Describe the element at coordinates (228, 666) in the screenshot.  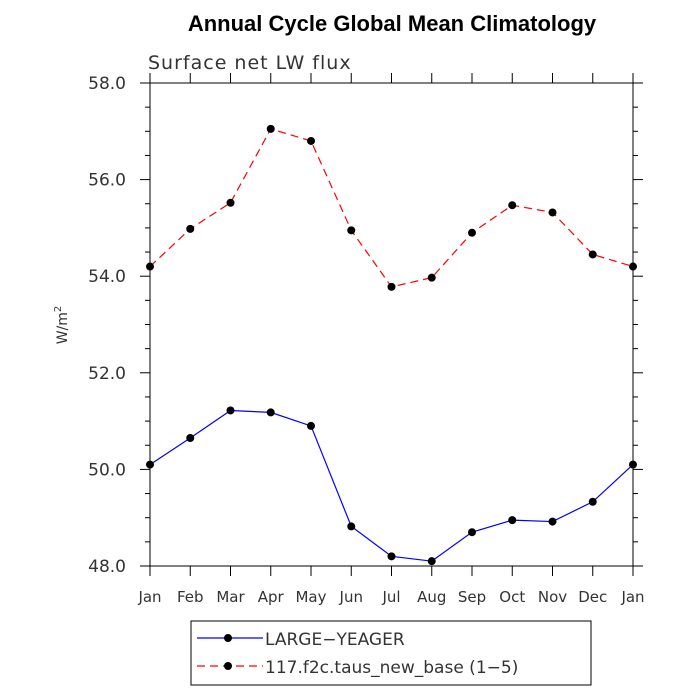
I see `legend-marker-taus-new-base` at that location.